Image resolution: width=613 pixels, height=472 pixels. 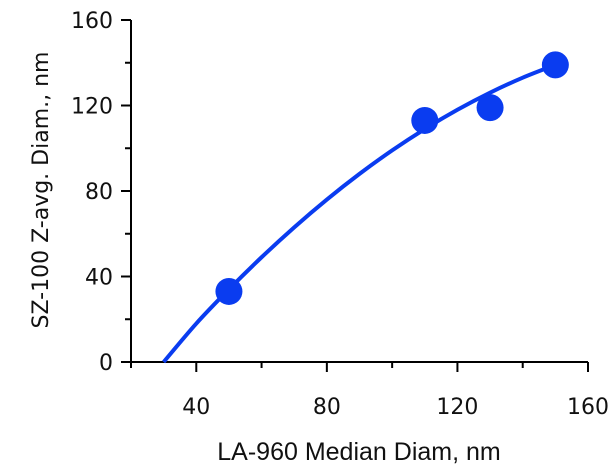 I want to click on y-tick-label-40: 40, so click(x=99, y=278).